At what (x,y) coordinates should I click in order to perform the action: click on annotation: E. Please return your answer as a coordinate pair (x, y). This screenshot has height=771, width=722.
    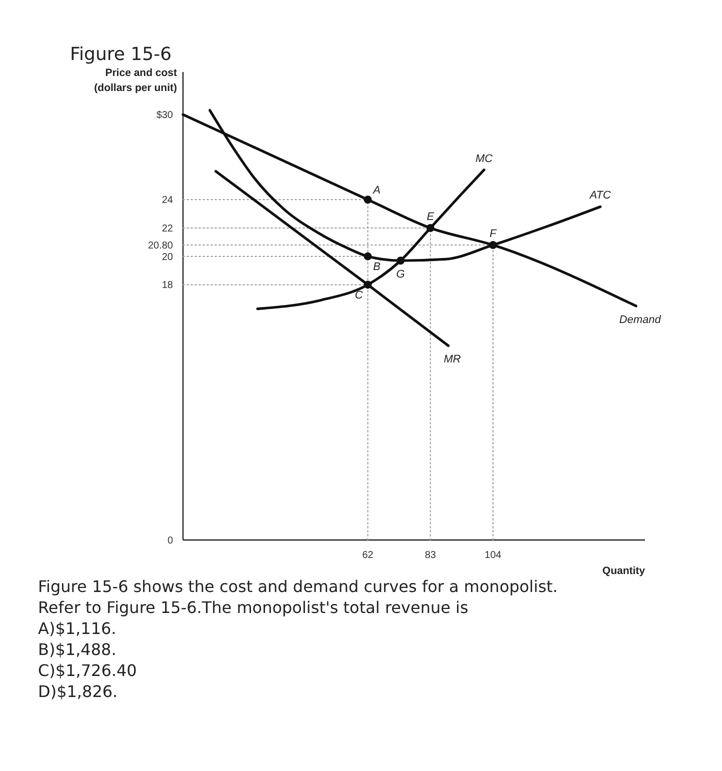
    Looking at the image, I should click on (430, 216).